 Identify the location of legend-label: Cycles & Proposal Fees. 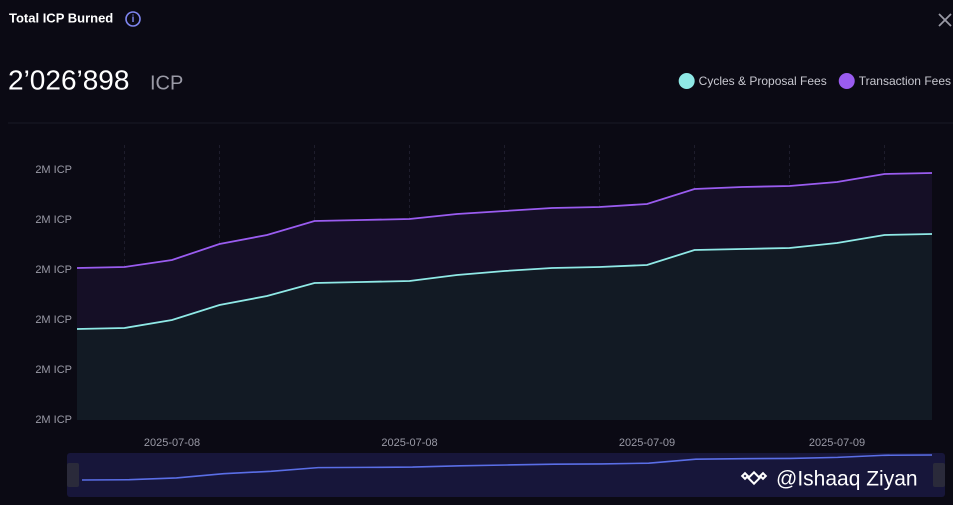
(763, 81).